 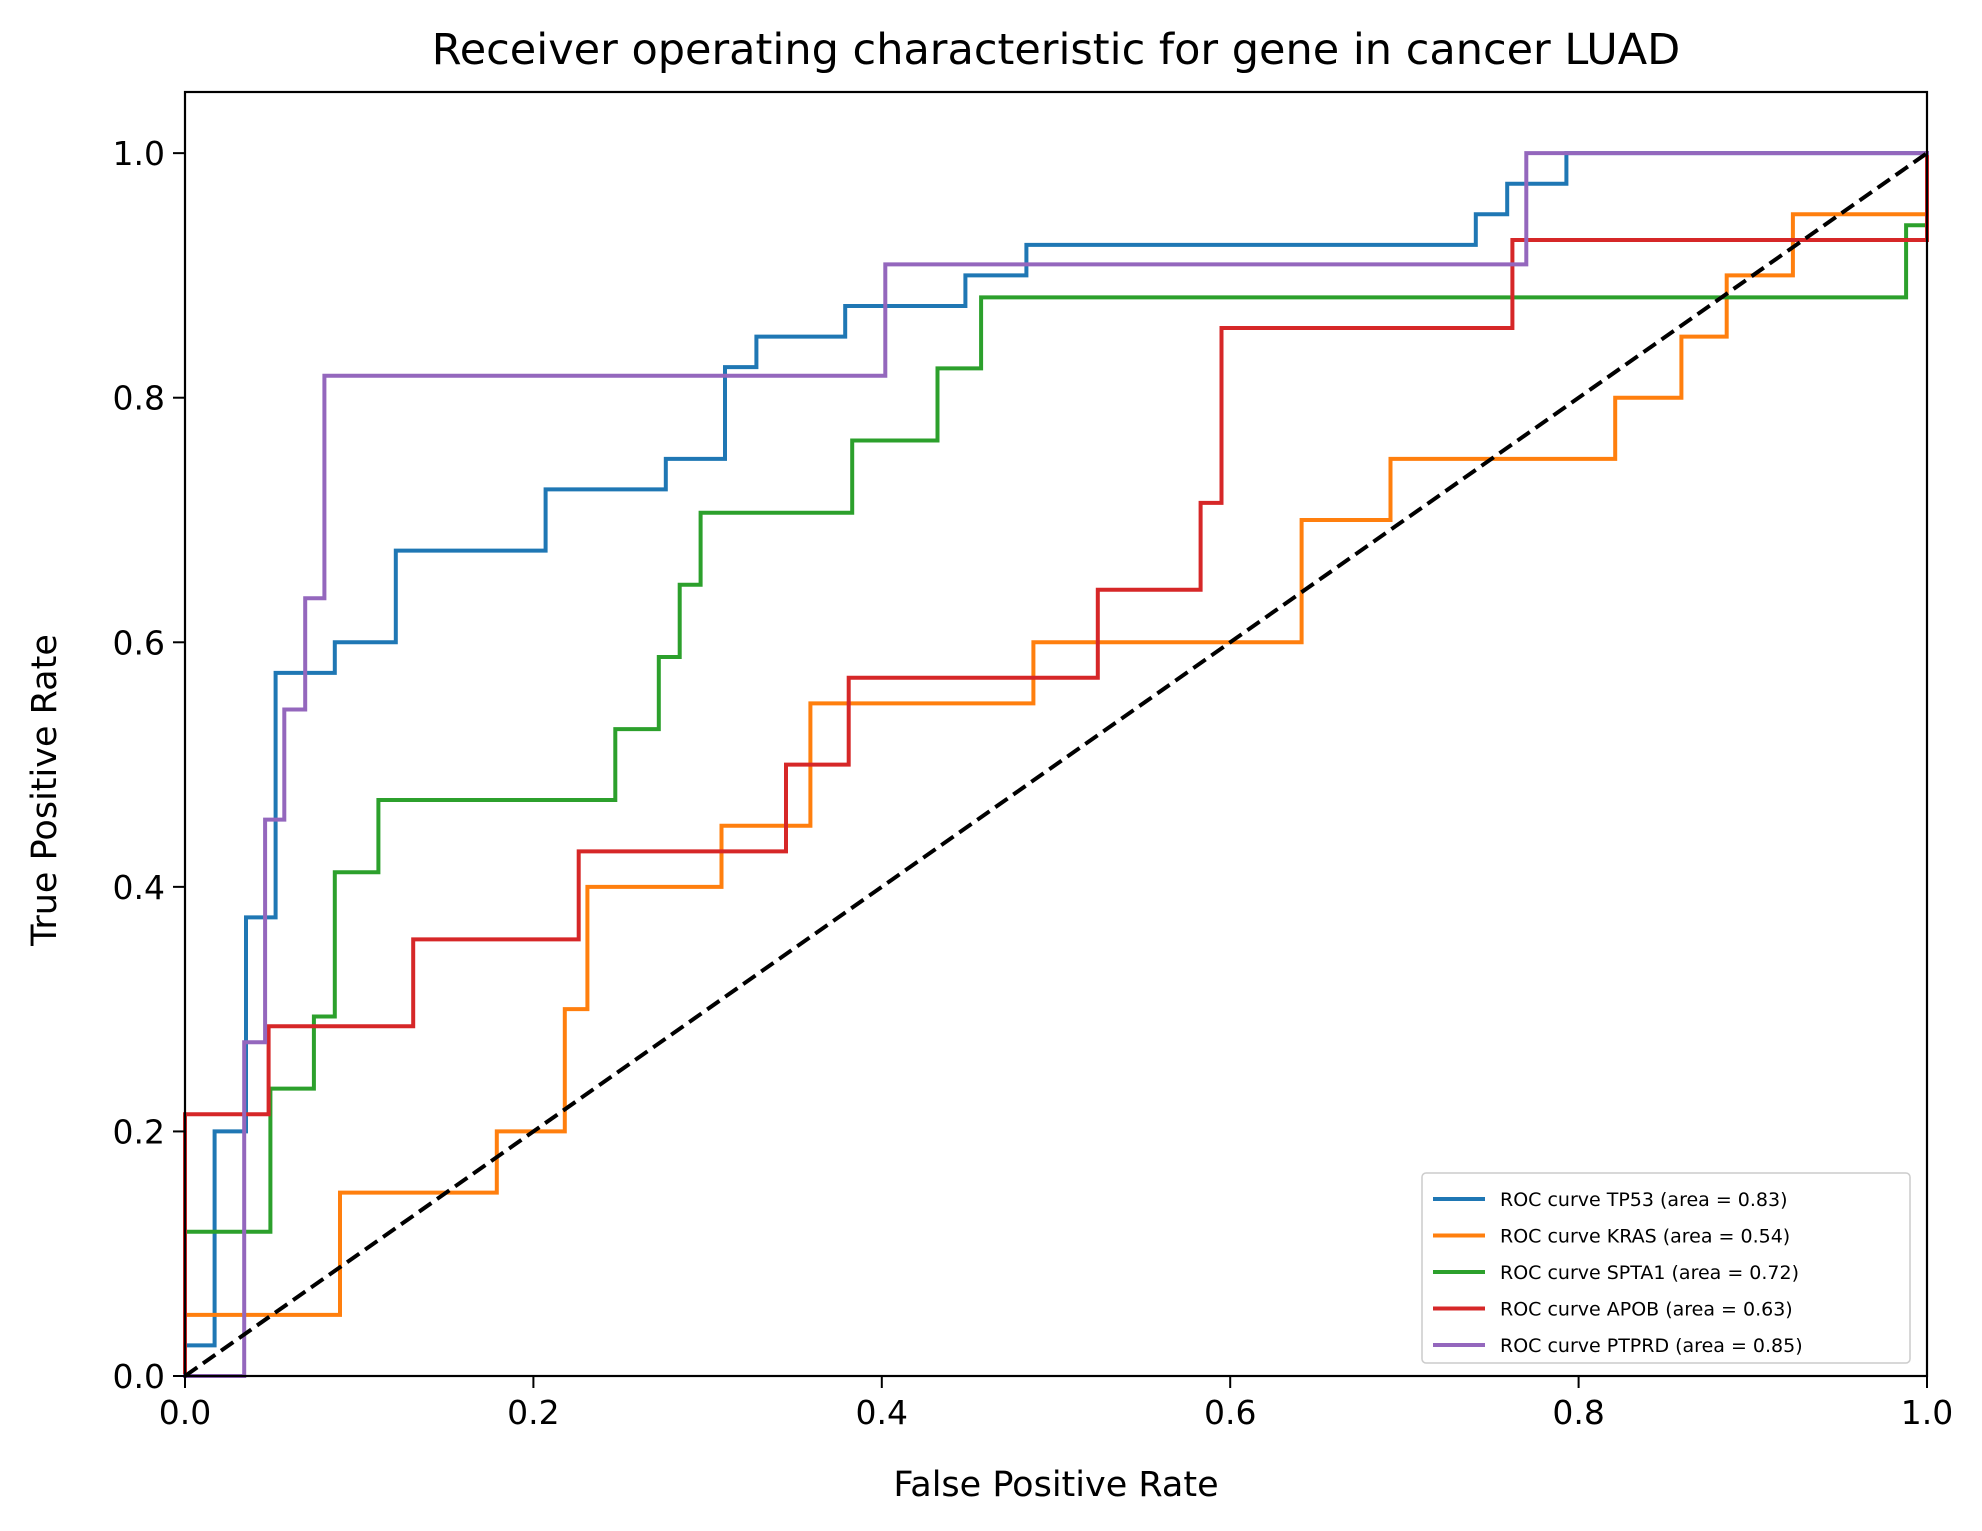 What do you see at coordinates (1927, 1412) in the screenshot?
I see `x-tick-label: 1.0` at bounding box center [1927, 1412].